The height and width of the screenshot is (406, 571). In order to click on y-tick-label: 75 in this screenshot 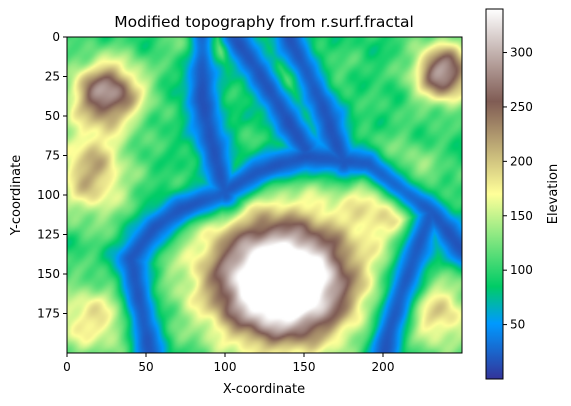, I will do `click(52, 156)`.